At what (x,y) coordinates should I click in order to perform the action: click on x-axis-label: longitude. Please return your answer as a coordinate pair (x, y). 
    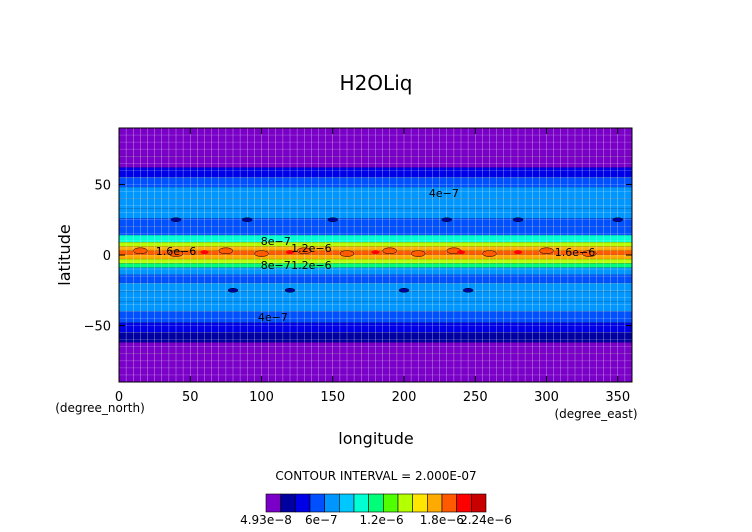
    Looking at the image, I should click on (375, 438).